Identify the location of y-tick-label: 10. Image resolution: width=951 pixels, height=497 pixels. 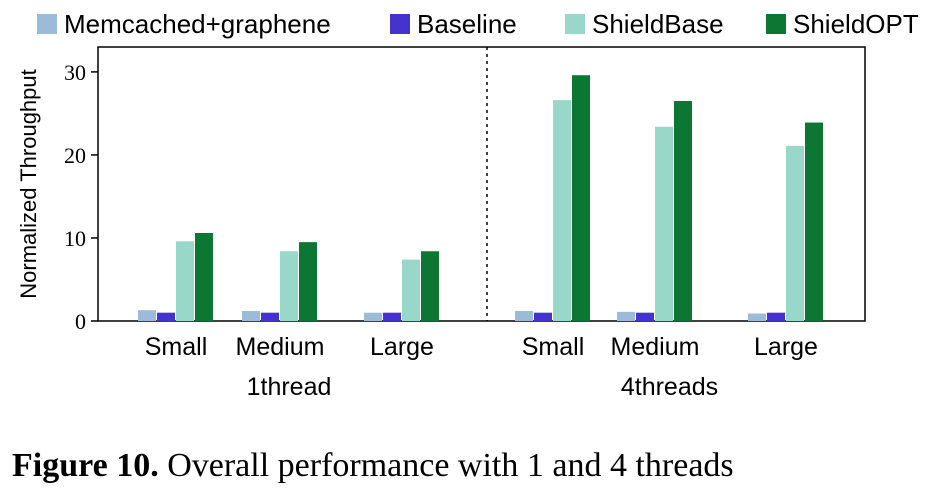
(75, 238).